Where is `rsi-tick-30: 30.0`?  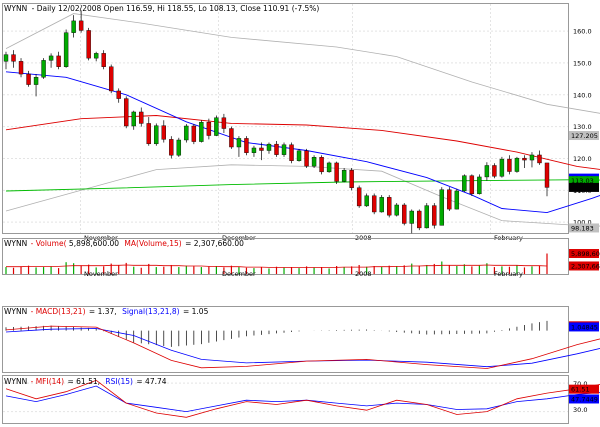
rsi-tick-30: 30.0 is located at coordinates (580, 410).